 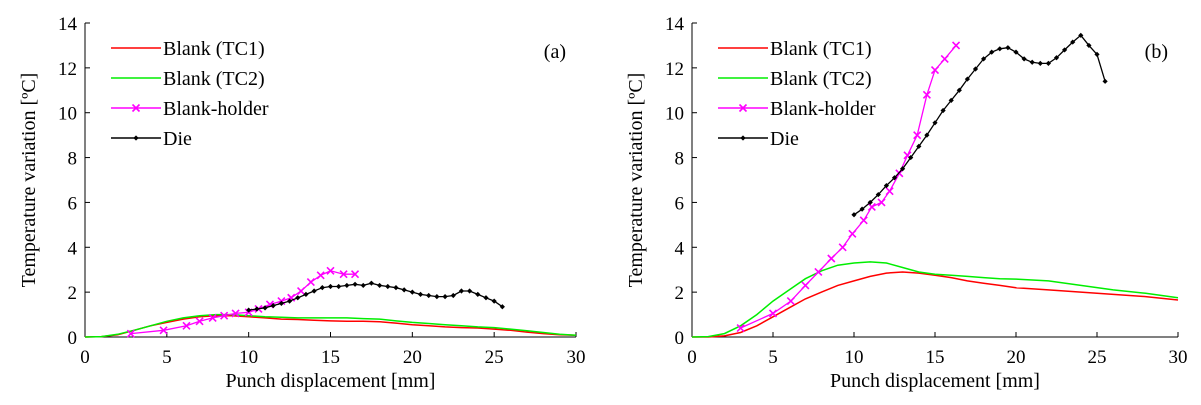 I want to click on series-die, so click(x=979, y=125).